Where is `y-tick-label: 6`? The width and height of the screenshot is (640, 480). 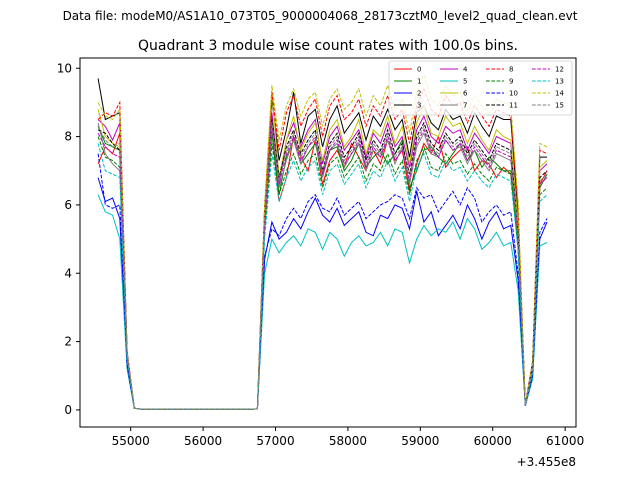 y-tick-label: 6 is located at coordinates (68, 205).